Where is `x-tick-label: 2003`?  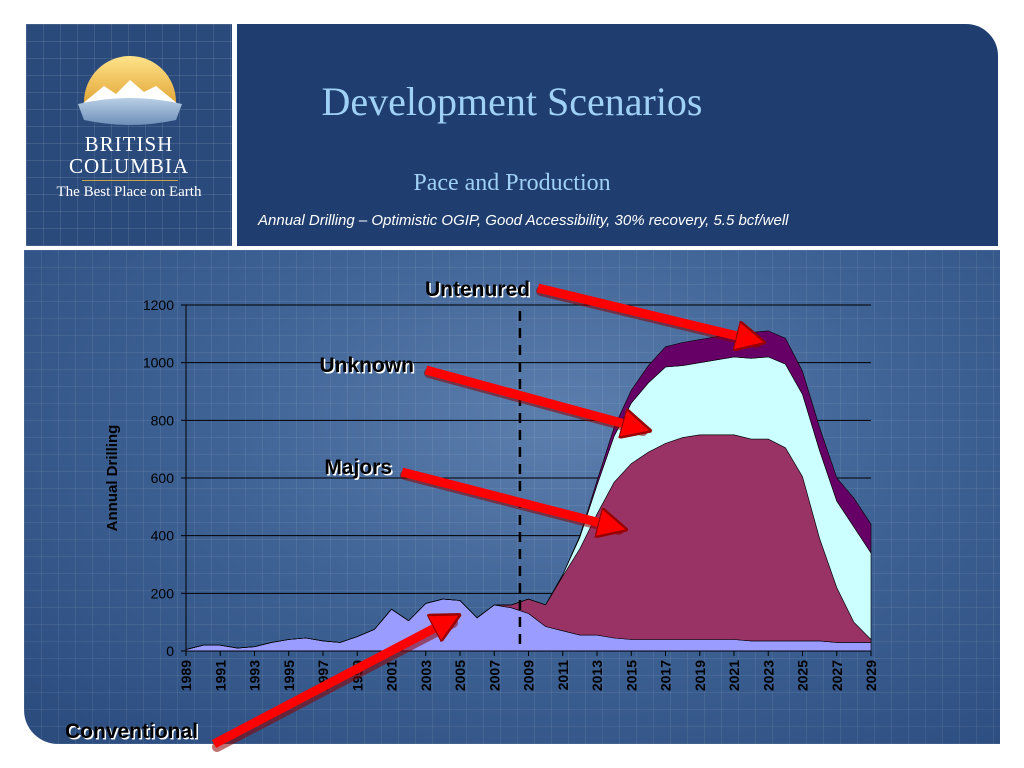 x-tick-label: 2003 is located at coordinates (426, 675).